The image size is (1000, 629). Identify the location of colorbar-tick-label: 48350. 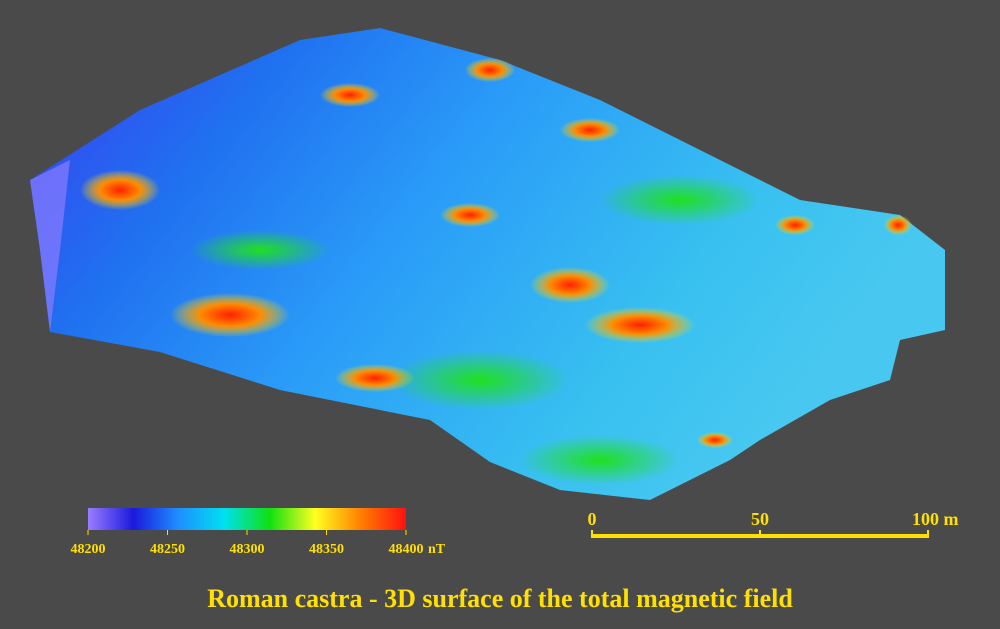
(326, 549).